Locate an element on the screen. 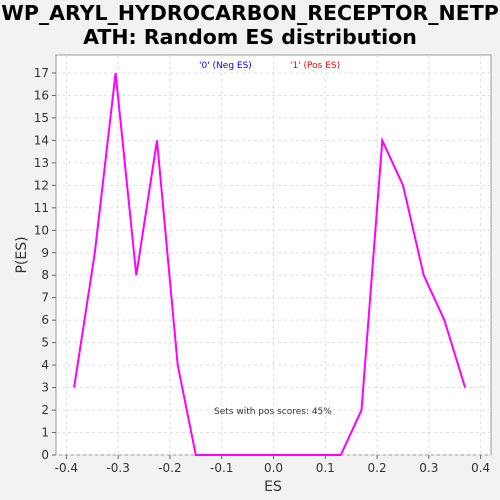  y-tick-label: 5 is located at coordinates (45, 343).